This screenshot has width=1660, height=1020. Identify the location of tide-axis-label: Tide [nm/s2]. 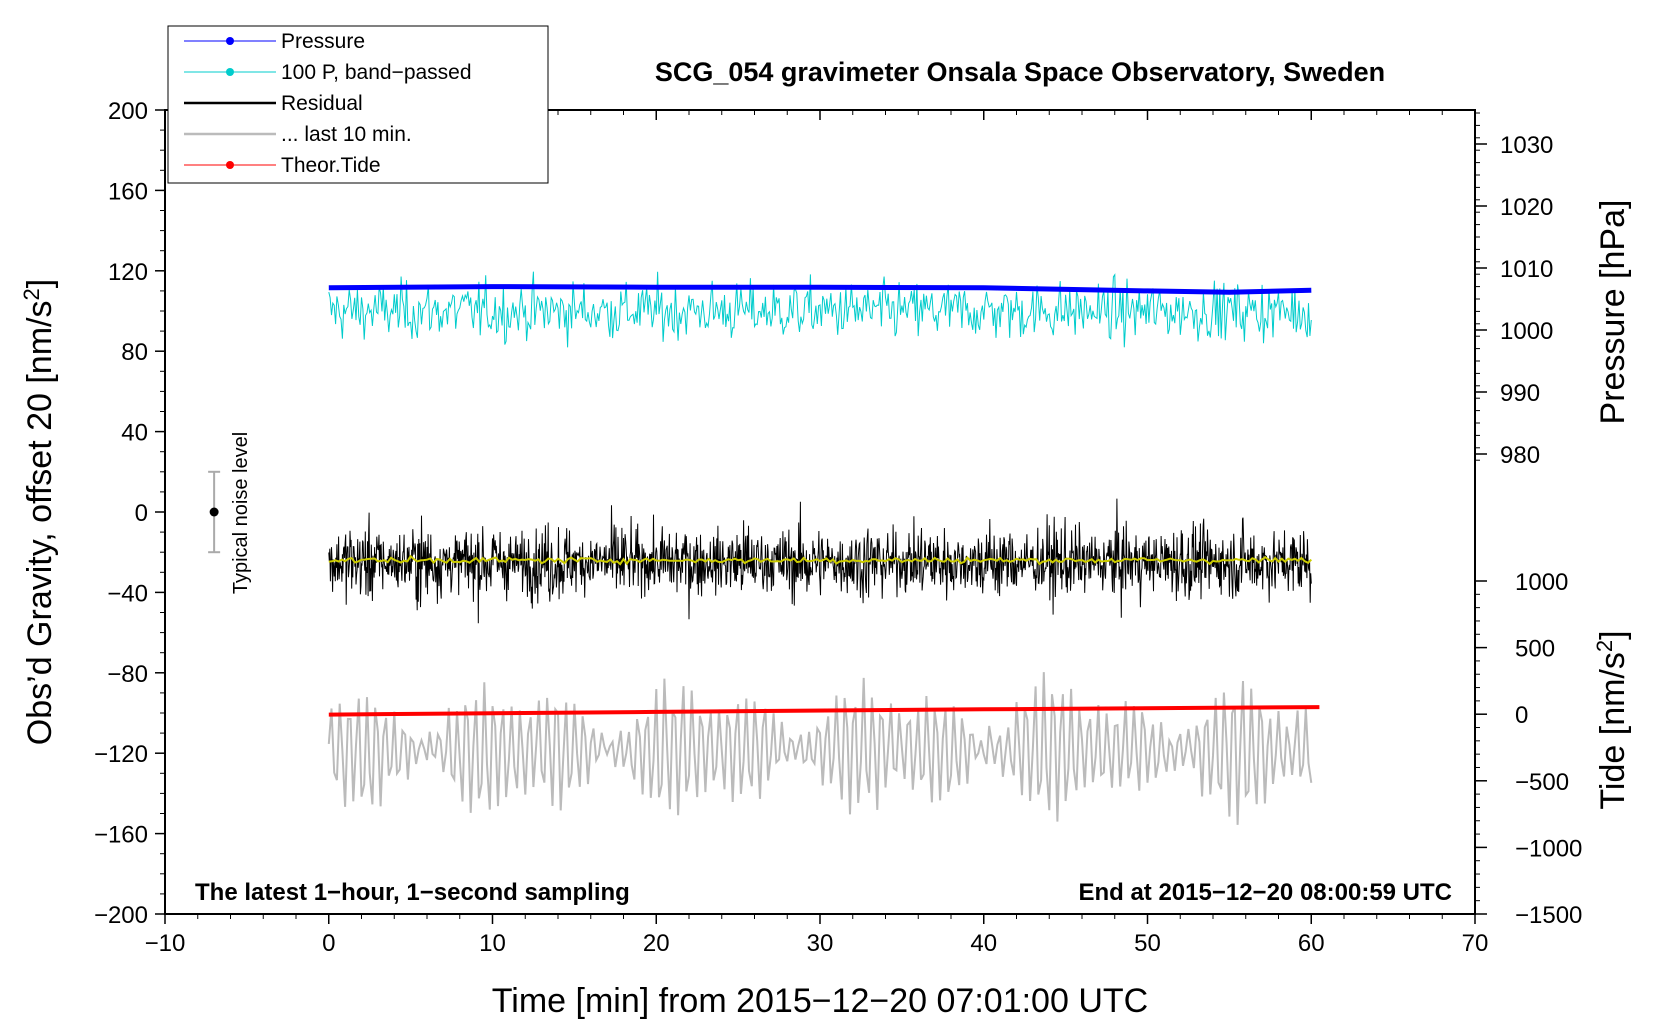
(1612, 719).